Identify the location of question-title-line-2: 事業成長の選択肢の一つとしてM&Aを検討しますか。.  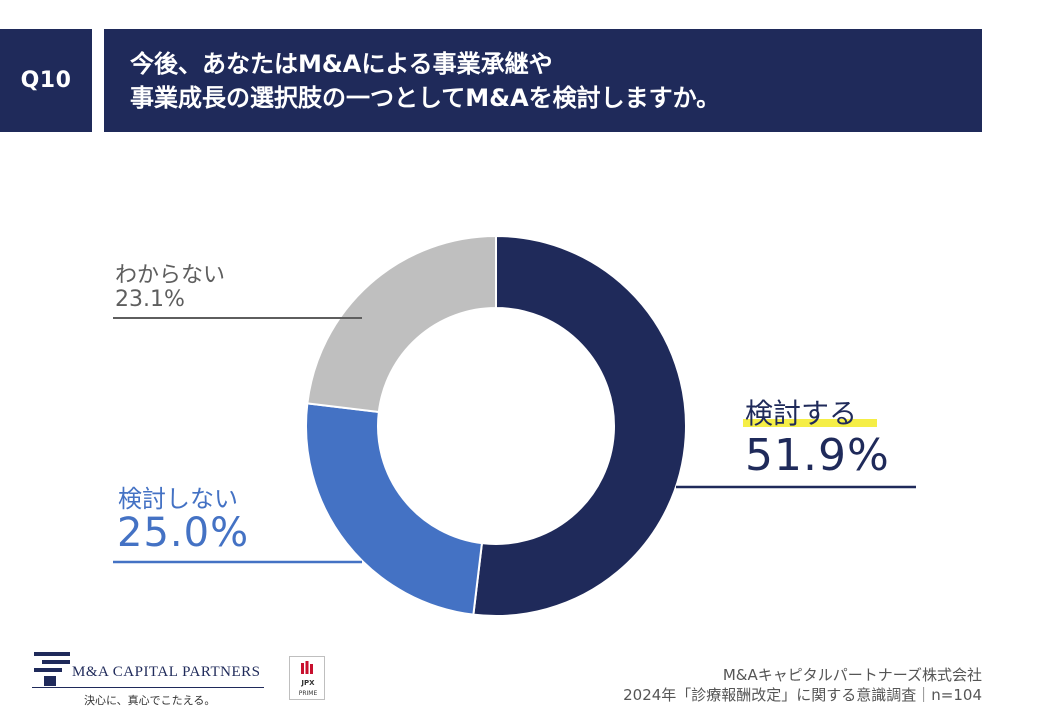
(425, 97).